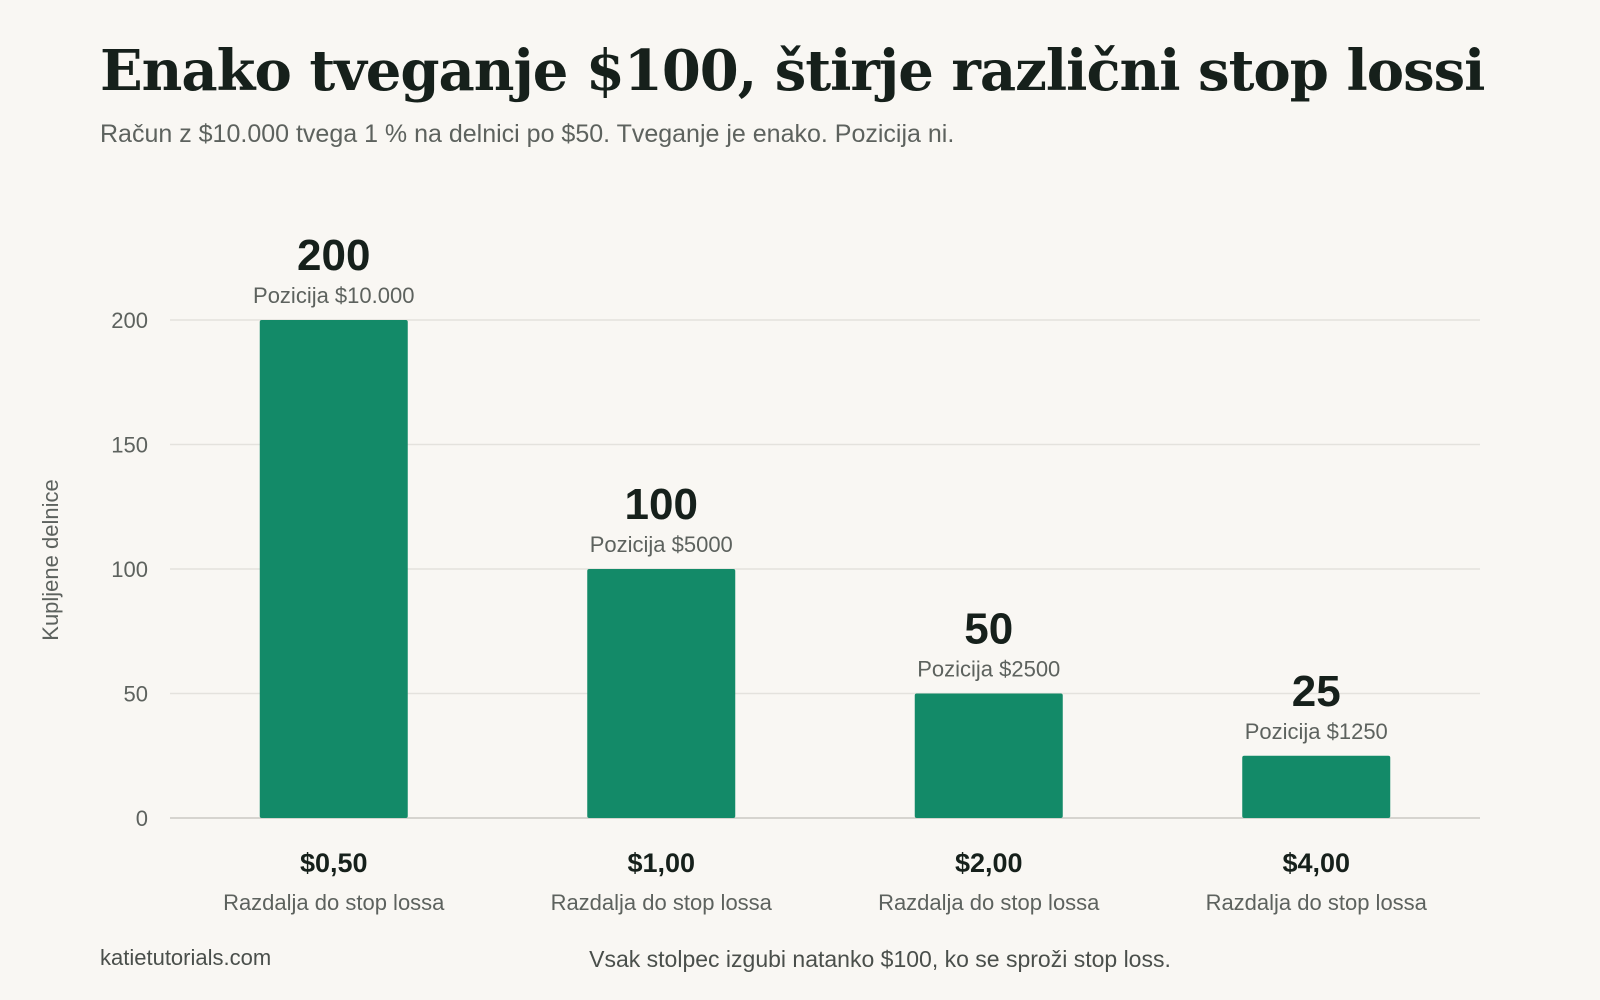 This screenshot has height=1000, width=1600. Describe the element at coordinates (1316, 863) in the screenshot. I see `x-tick-label: $4,00` at that location.